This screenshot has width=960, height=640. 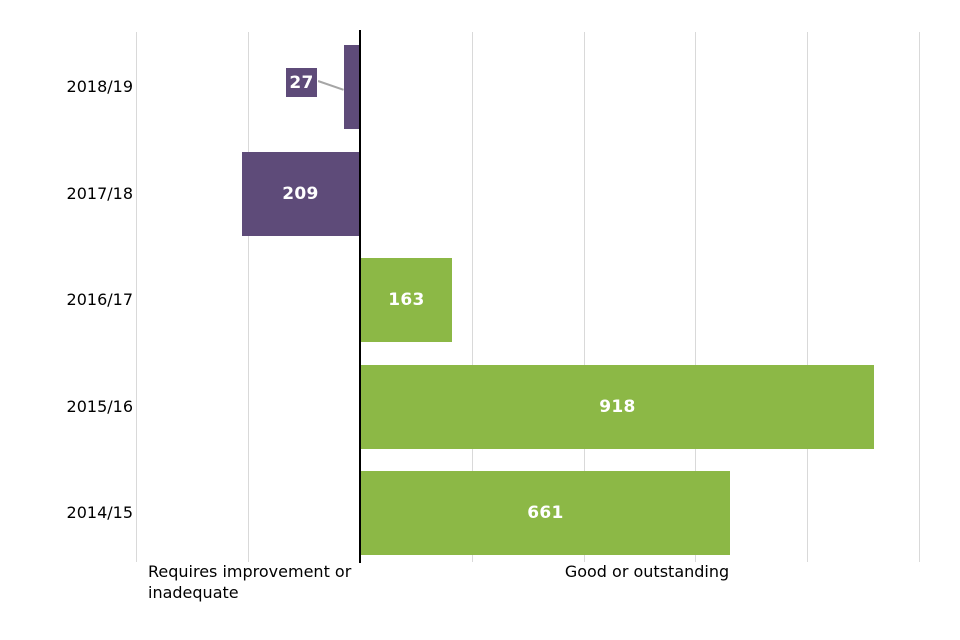 What do you see at coordinates (330, 85) in the screenshot?
I see `callout-leader-line` at bounding box center [330, 85].